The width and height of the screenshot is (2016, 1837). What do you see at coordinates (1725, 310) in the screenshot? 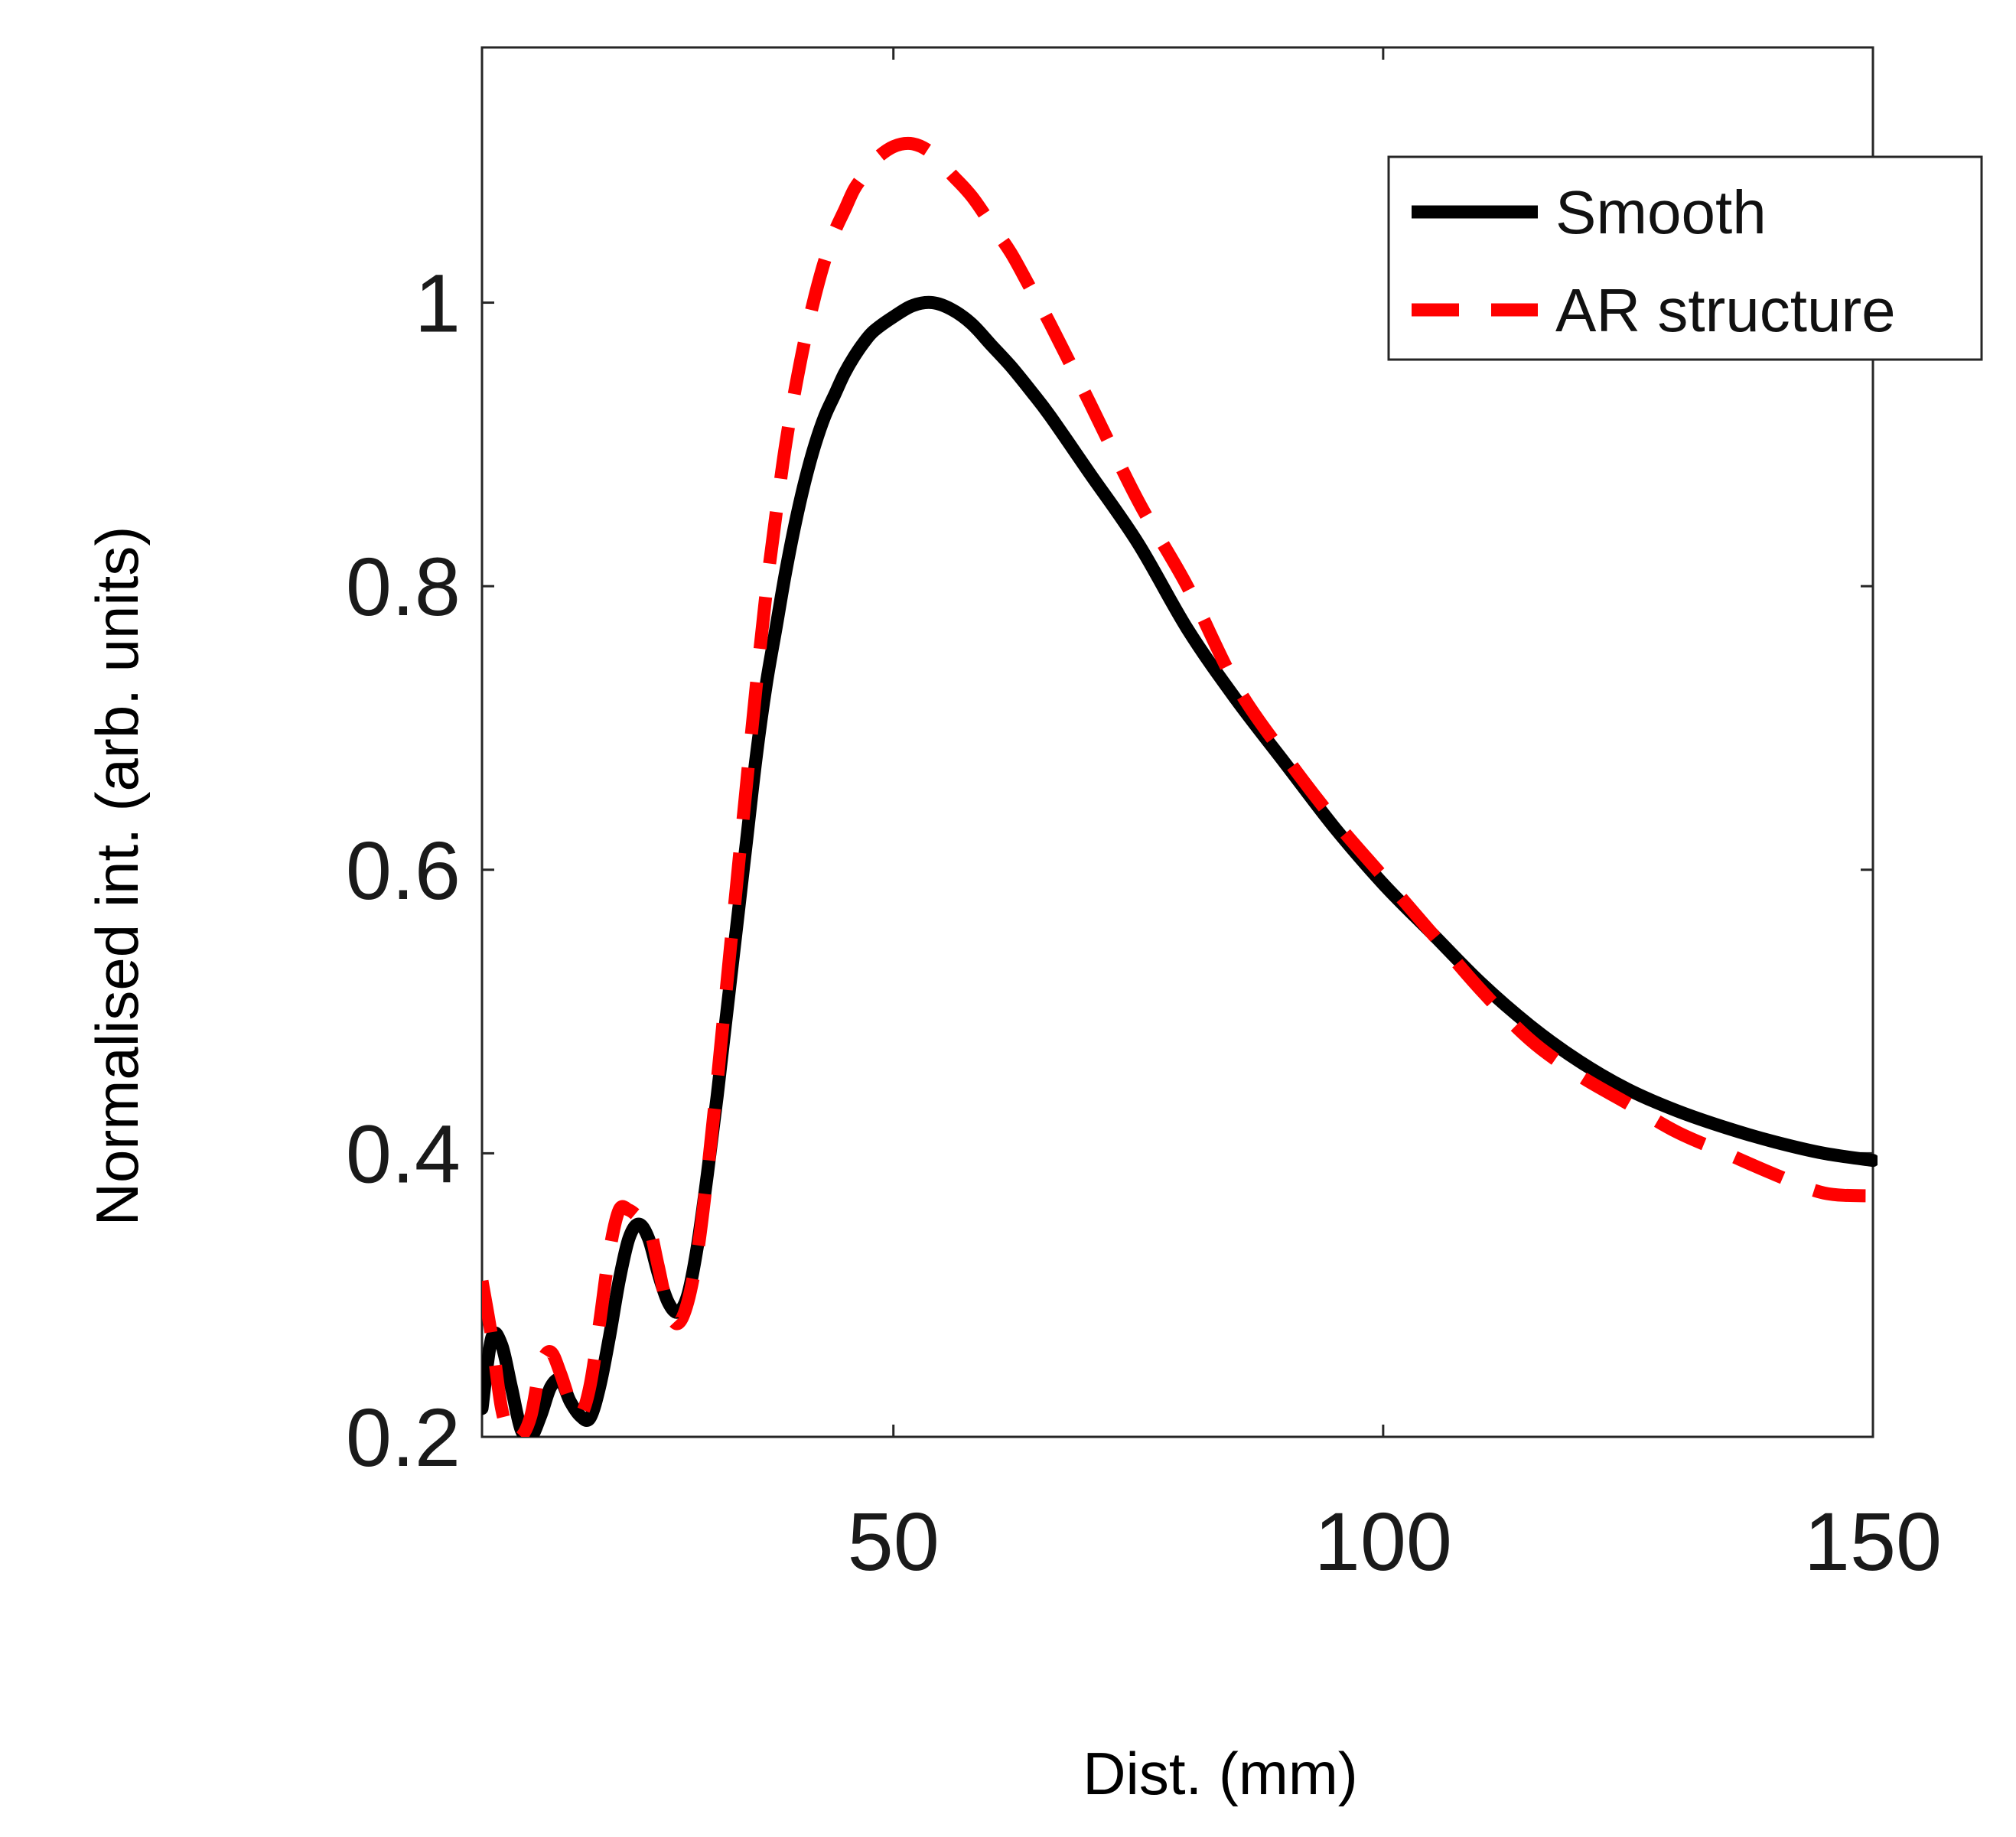
I see `legend-label: AR structure` at bounding box center [1725, 310].